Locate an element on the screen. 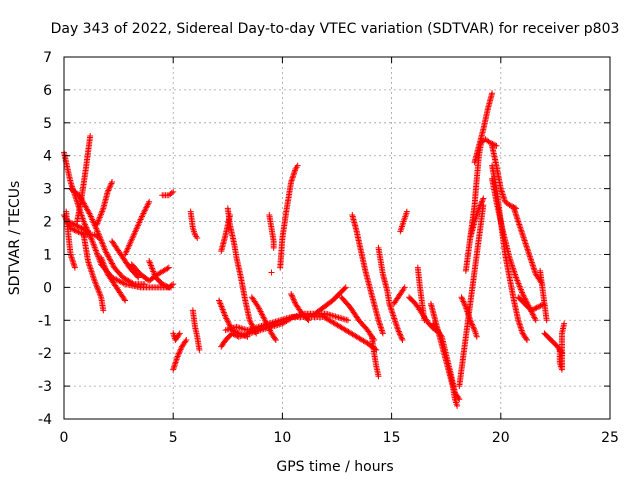 This screenshot has width=640, height=480. y-tick-label: 0 is located at coordinates (47, 288).